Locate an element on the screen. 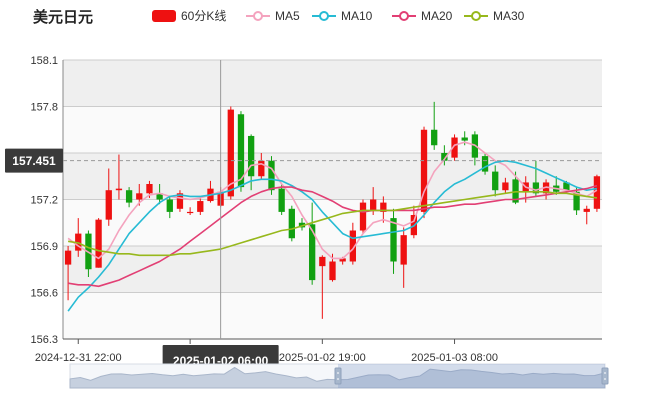  legend-item-ma10: MA10 is located at coordinates (342, 16).